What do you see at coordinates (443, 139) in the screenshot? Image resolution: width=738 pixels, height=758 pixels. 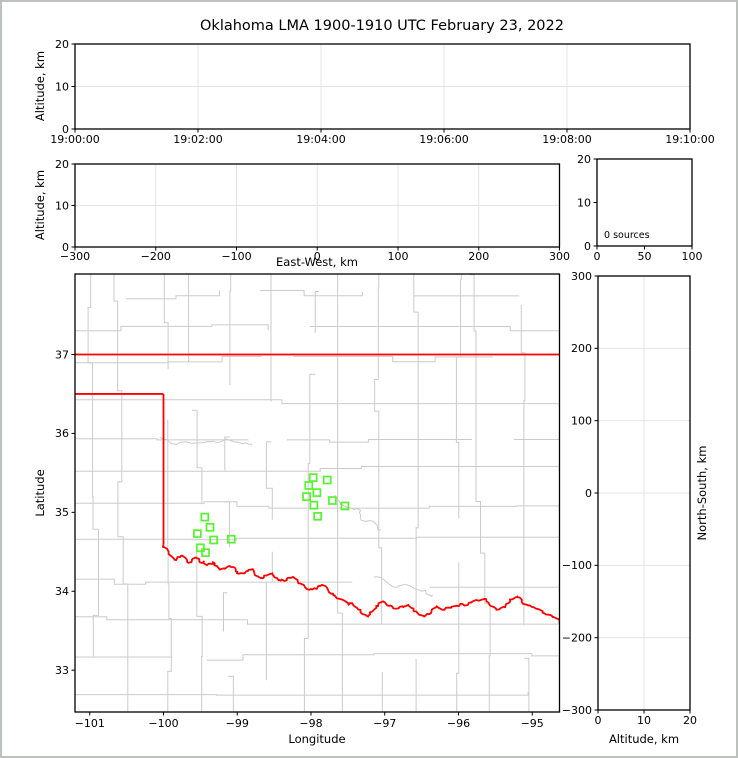 I see `x-tick-label: 19:06:00` at bounding box center [443, 139].